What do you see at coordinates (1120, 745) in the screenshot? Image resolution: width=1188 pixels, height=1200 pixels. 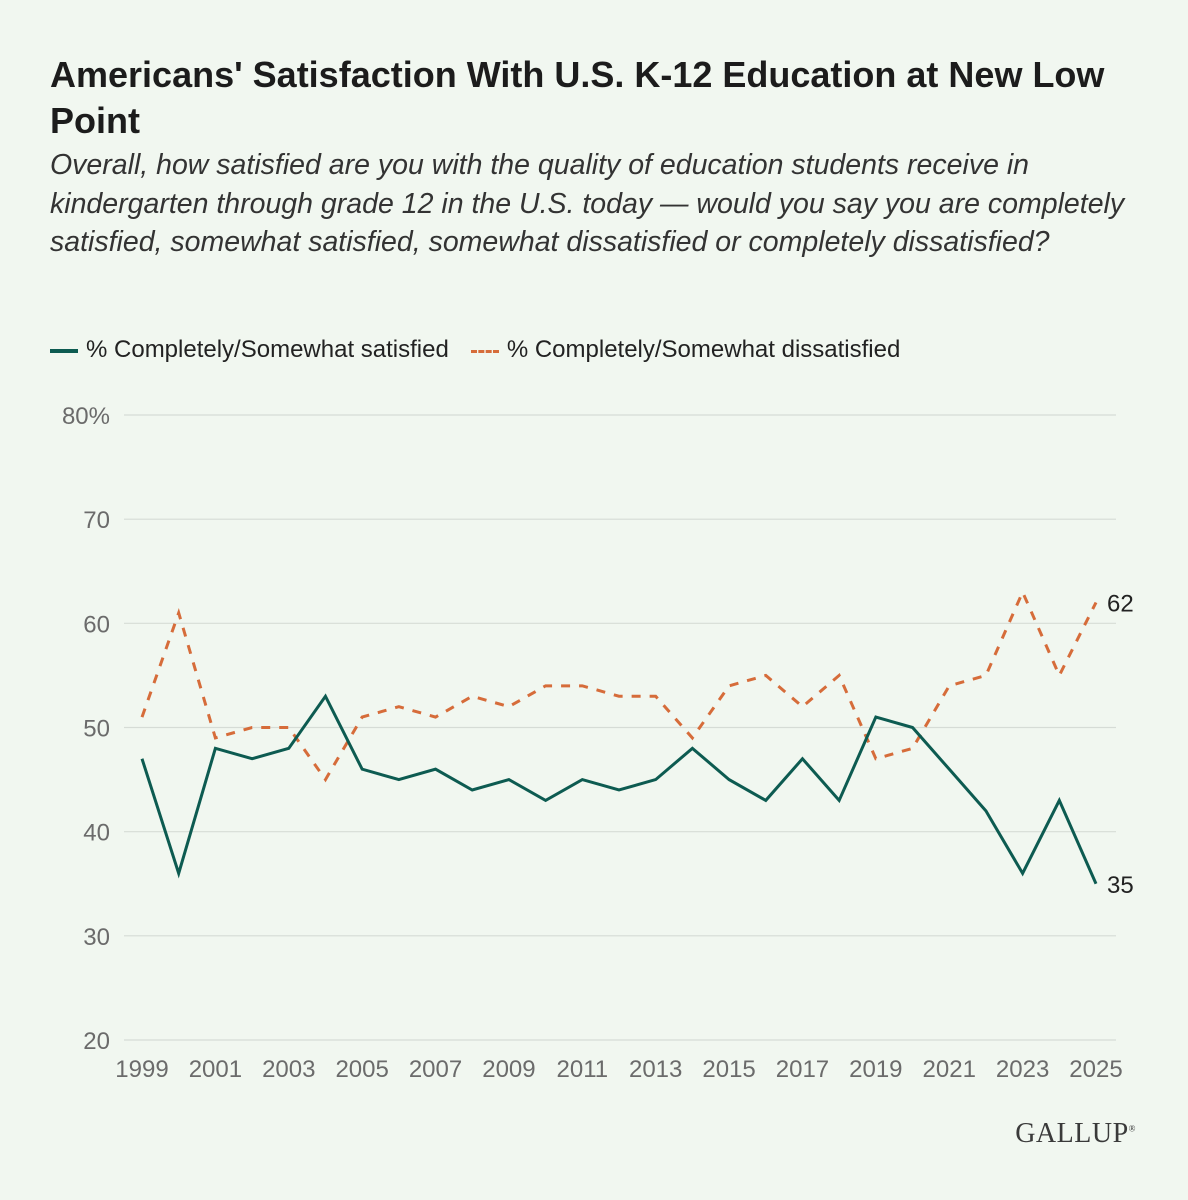 I see `end-labels: 62 35` at bounding box center [1120, 745].